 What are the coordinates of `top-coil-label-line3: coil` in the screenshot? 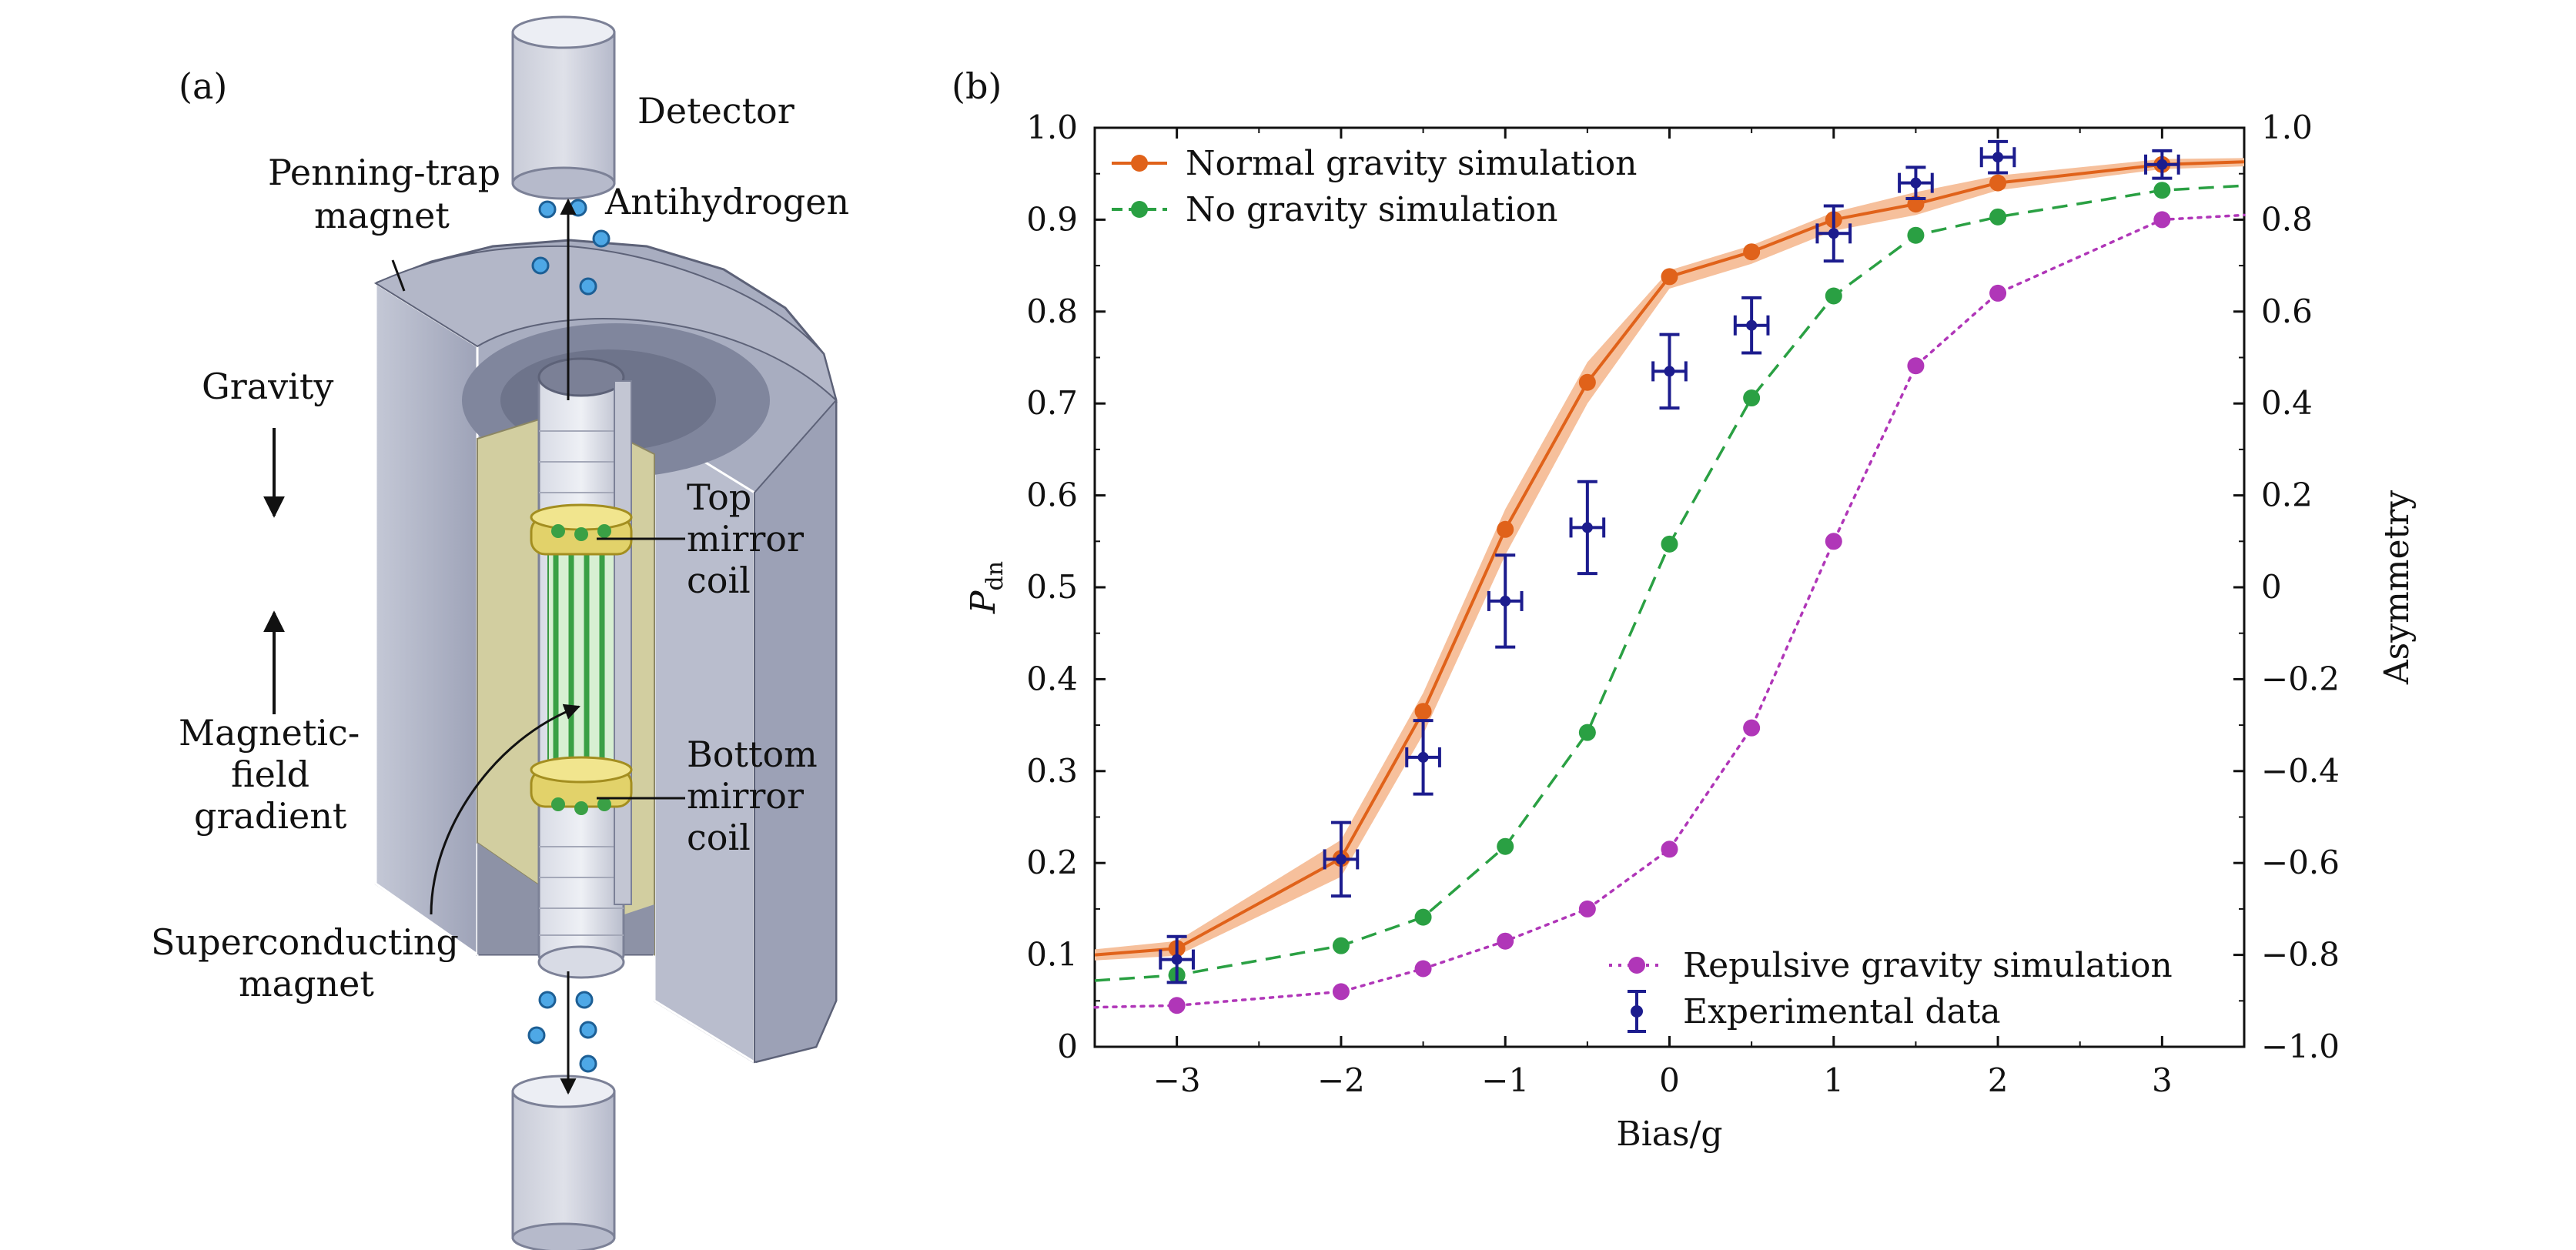 It's located at (719, 580).